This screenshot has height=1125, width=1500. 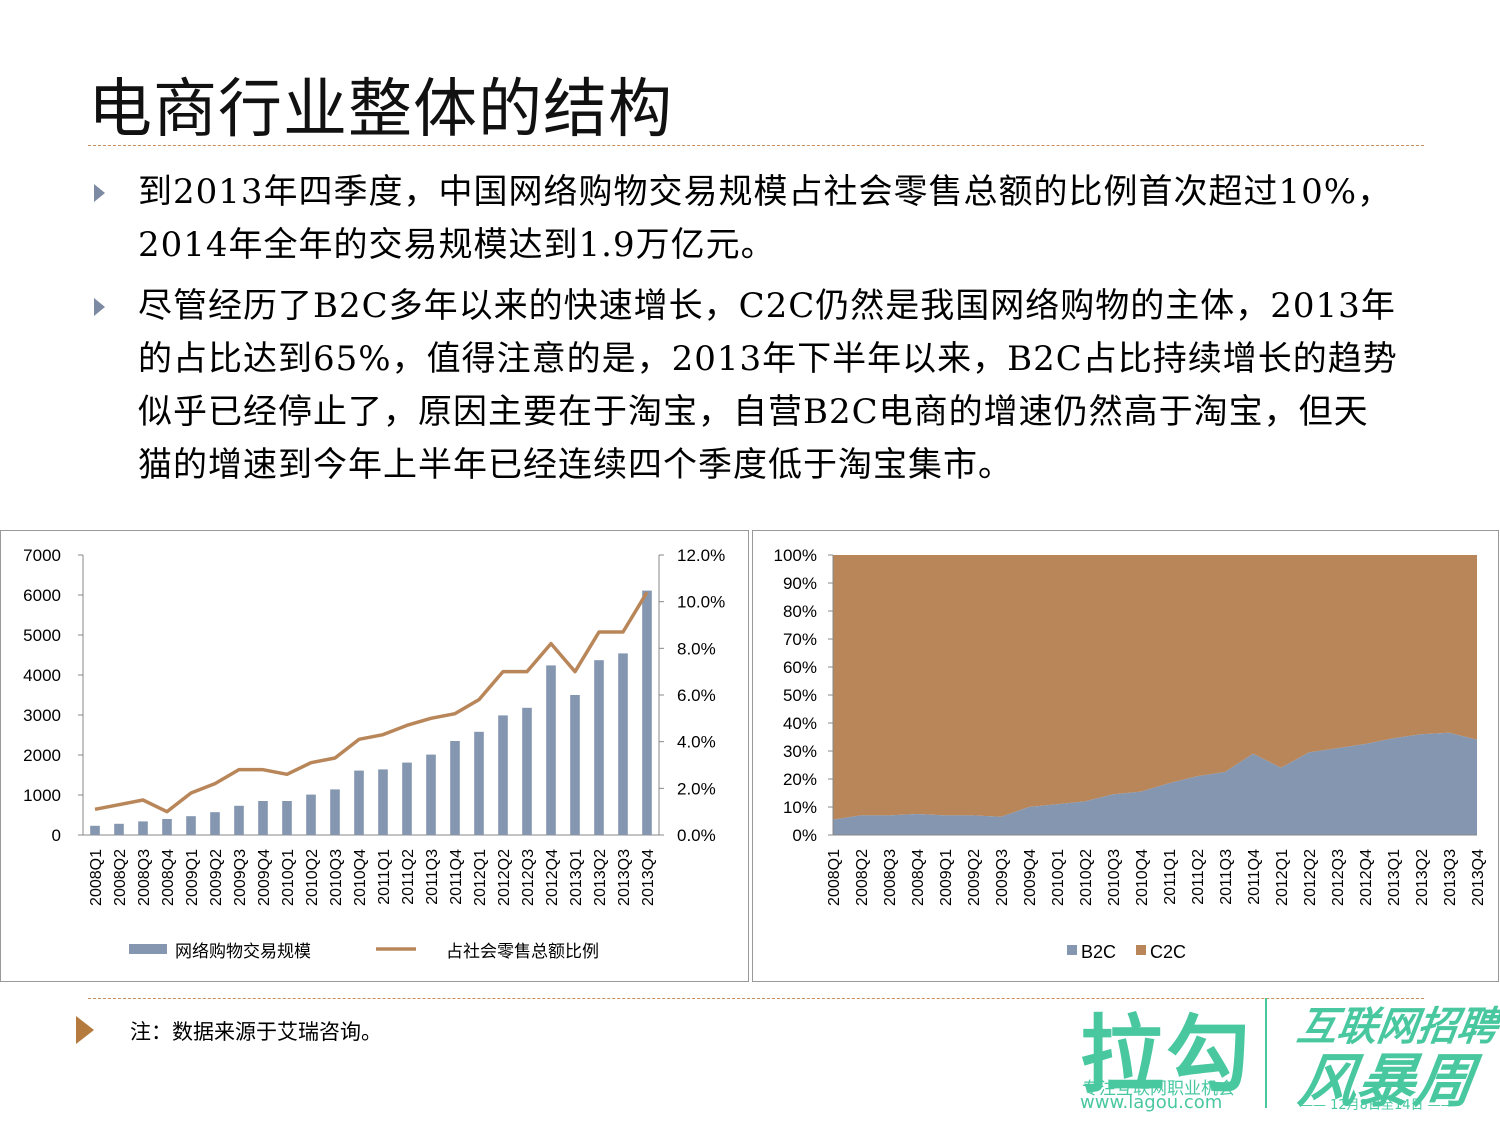 What do you see at coordinates (696, 695) in the screenshot?
I see `right-tick-label: 6.0%` at bounding box center [696, 695].